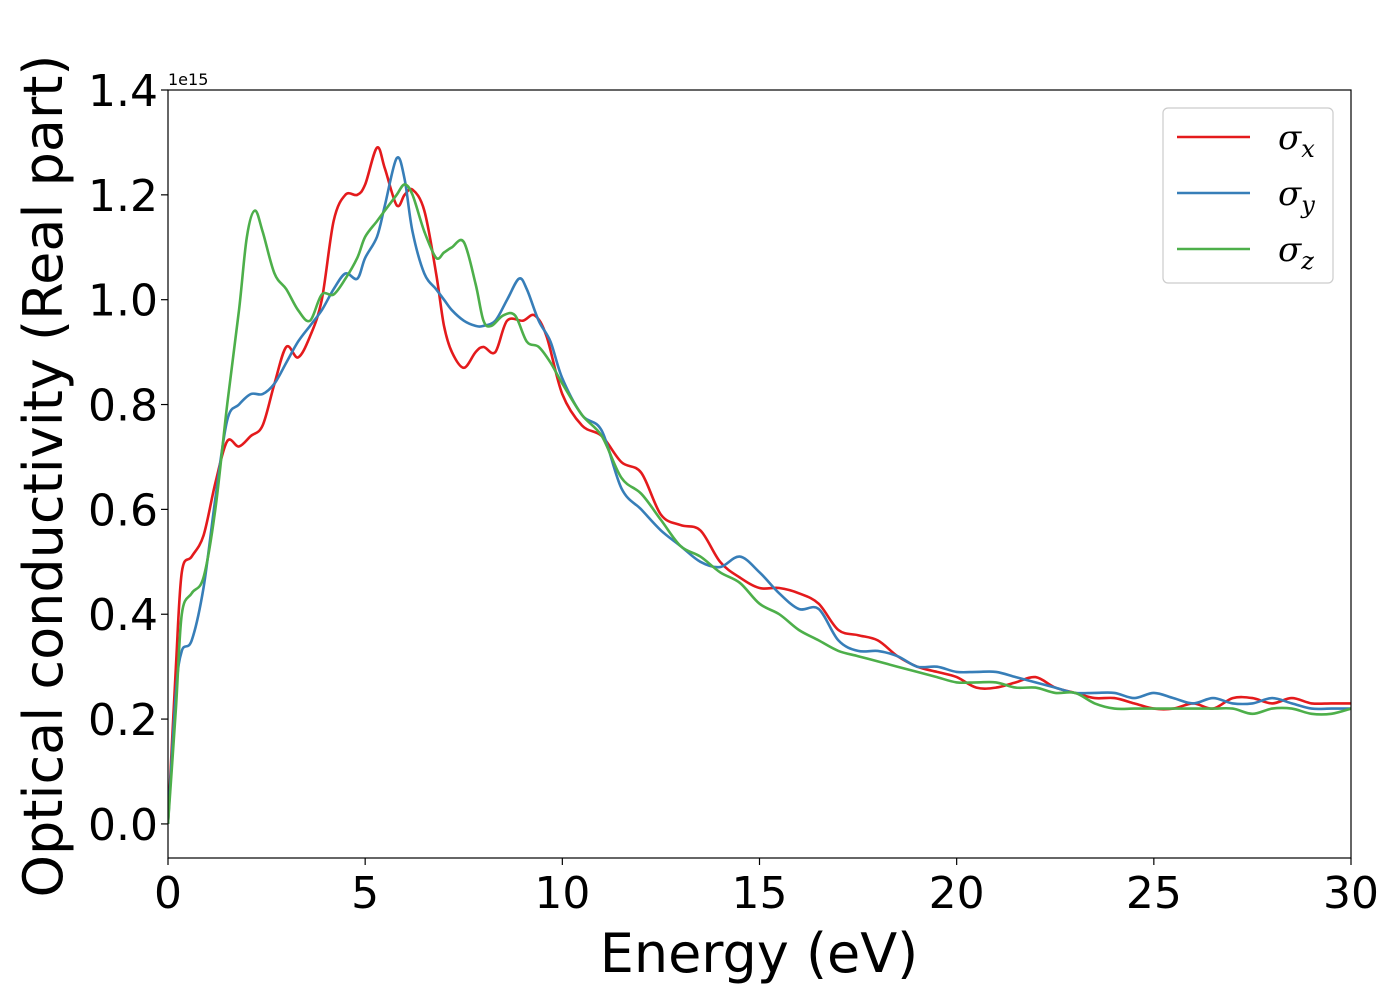 The image size is (1400, 1004). What do you see at coordinates (1154, 893) in the screenshot?
I see `x-tick-label: 25` at bounding box center [1154, 893].